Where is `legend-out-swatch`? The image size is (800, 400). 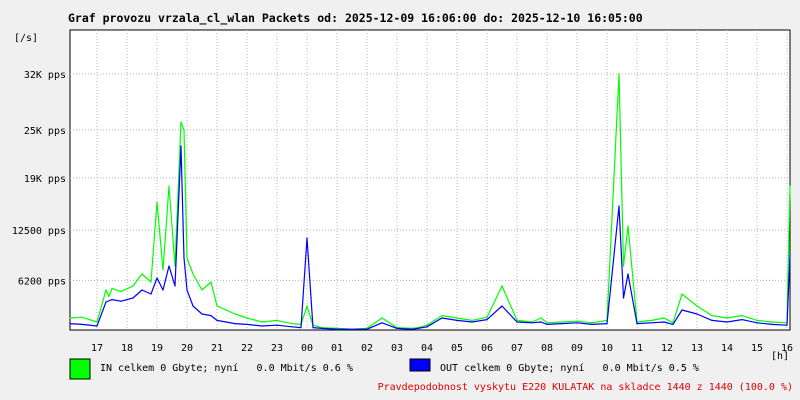 legend-out-swatch is located at coordinates (420, 365).